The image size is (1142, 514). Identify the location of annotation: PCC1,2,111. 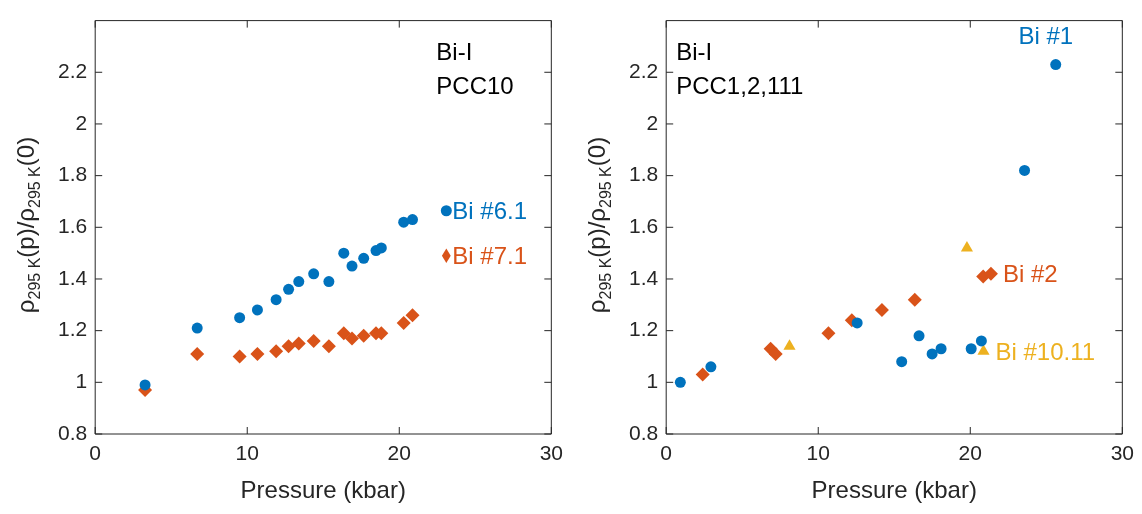
(740, 86).